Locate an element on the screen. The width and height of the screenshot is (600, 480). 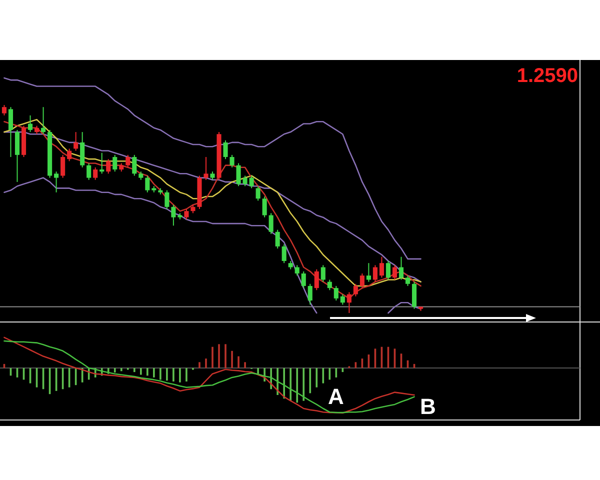
annotation: A is located at coordinates (336, 396).